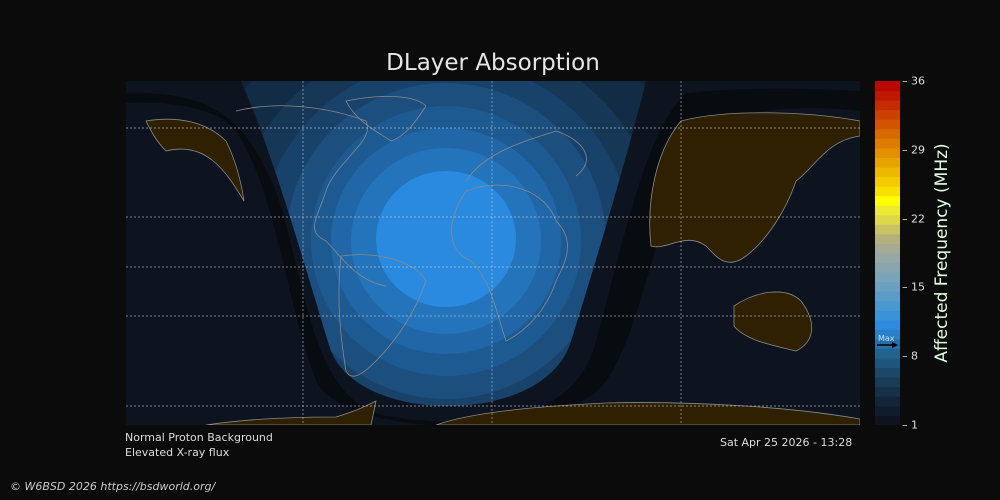 Image resolution: width=1000 pixels, height=500 pixels. I want to click on south-america, so click(382, 315).